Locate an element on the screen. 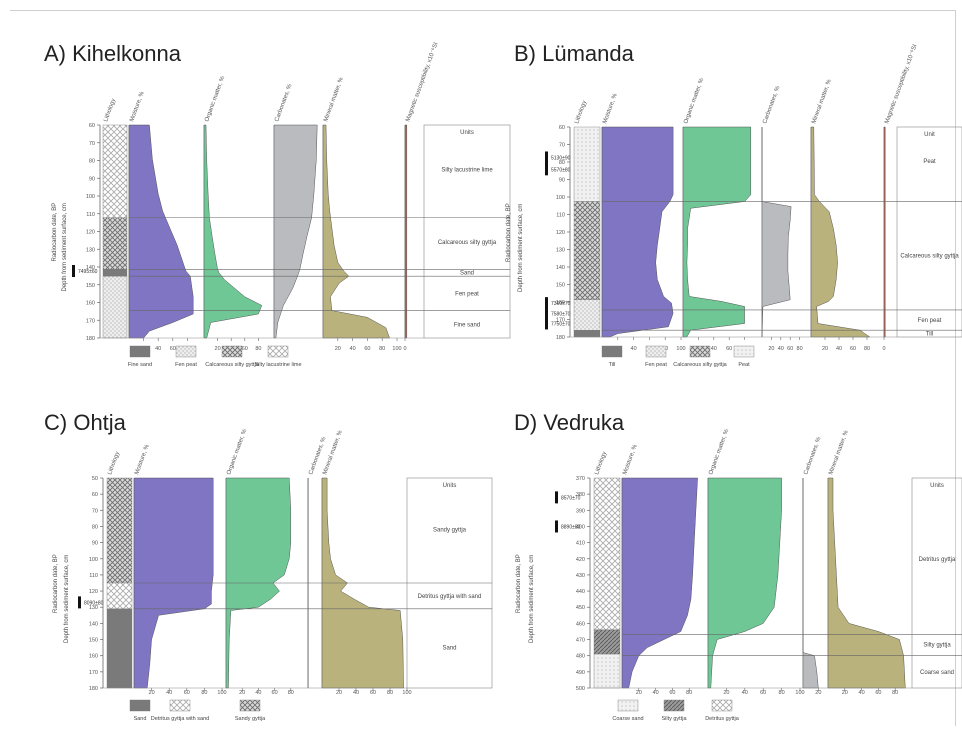 This screenshot has height=729, width=962. unit-label: Peat is located at coordinates (929, 162).